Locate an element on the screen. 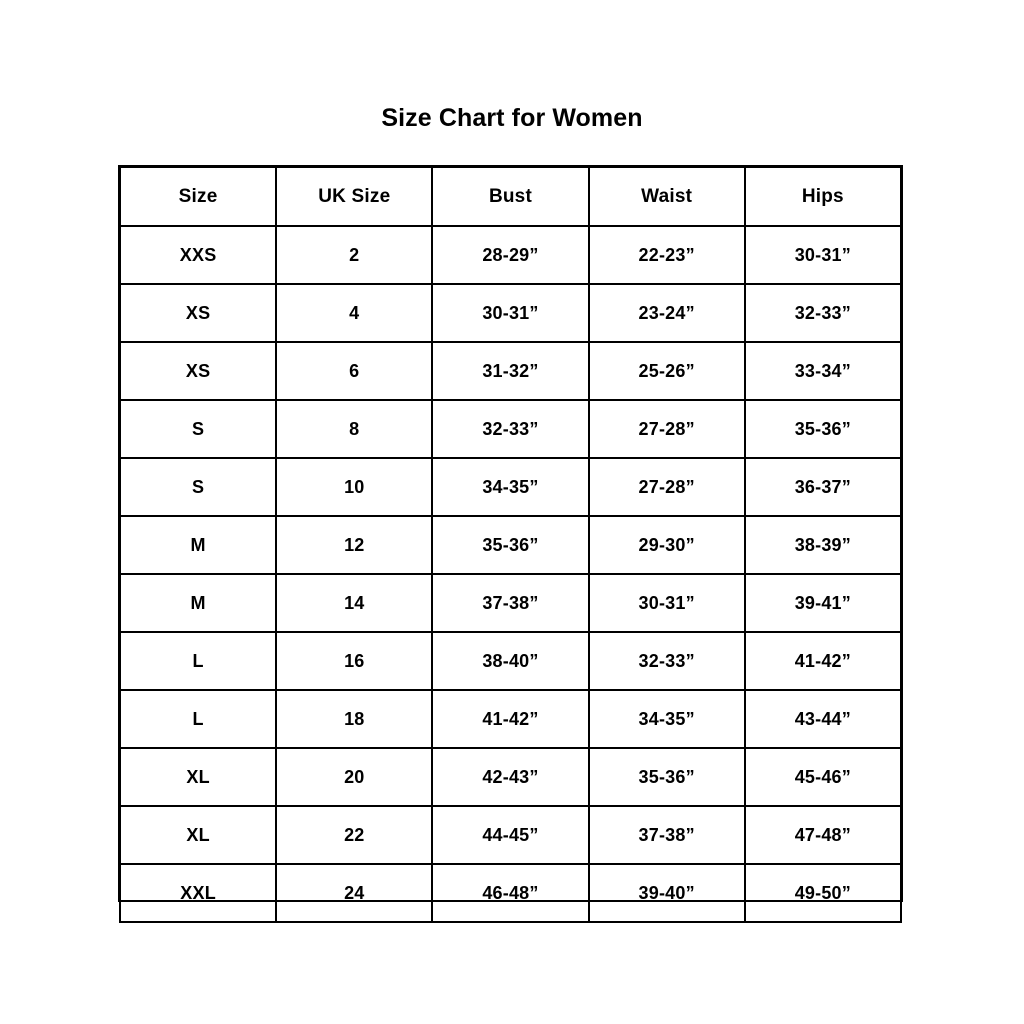 The width and height of the screenshot is (1024, 1024). table-row: S 10 34-35” 27-28” 36-37” is located at coordinates (510, 487).